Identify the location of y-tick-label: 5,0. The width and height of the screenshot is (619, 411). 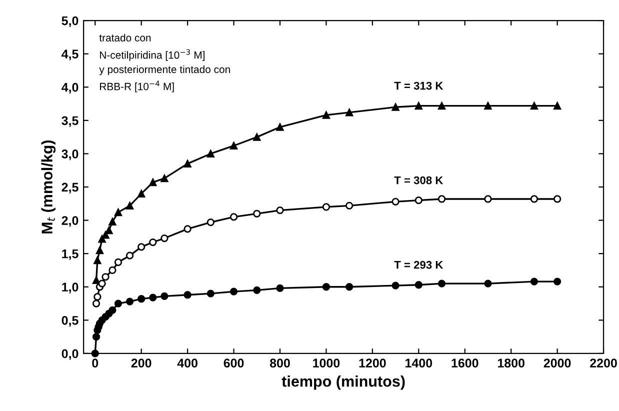
(70, 22).